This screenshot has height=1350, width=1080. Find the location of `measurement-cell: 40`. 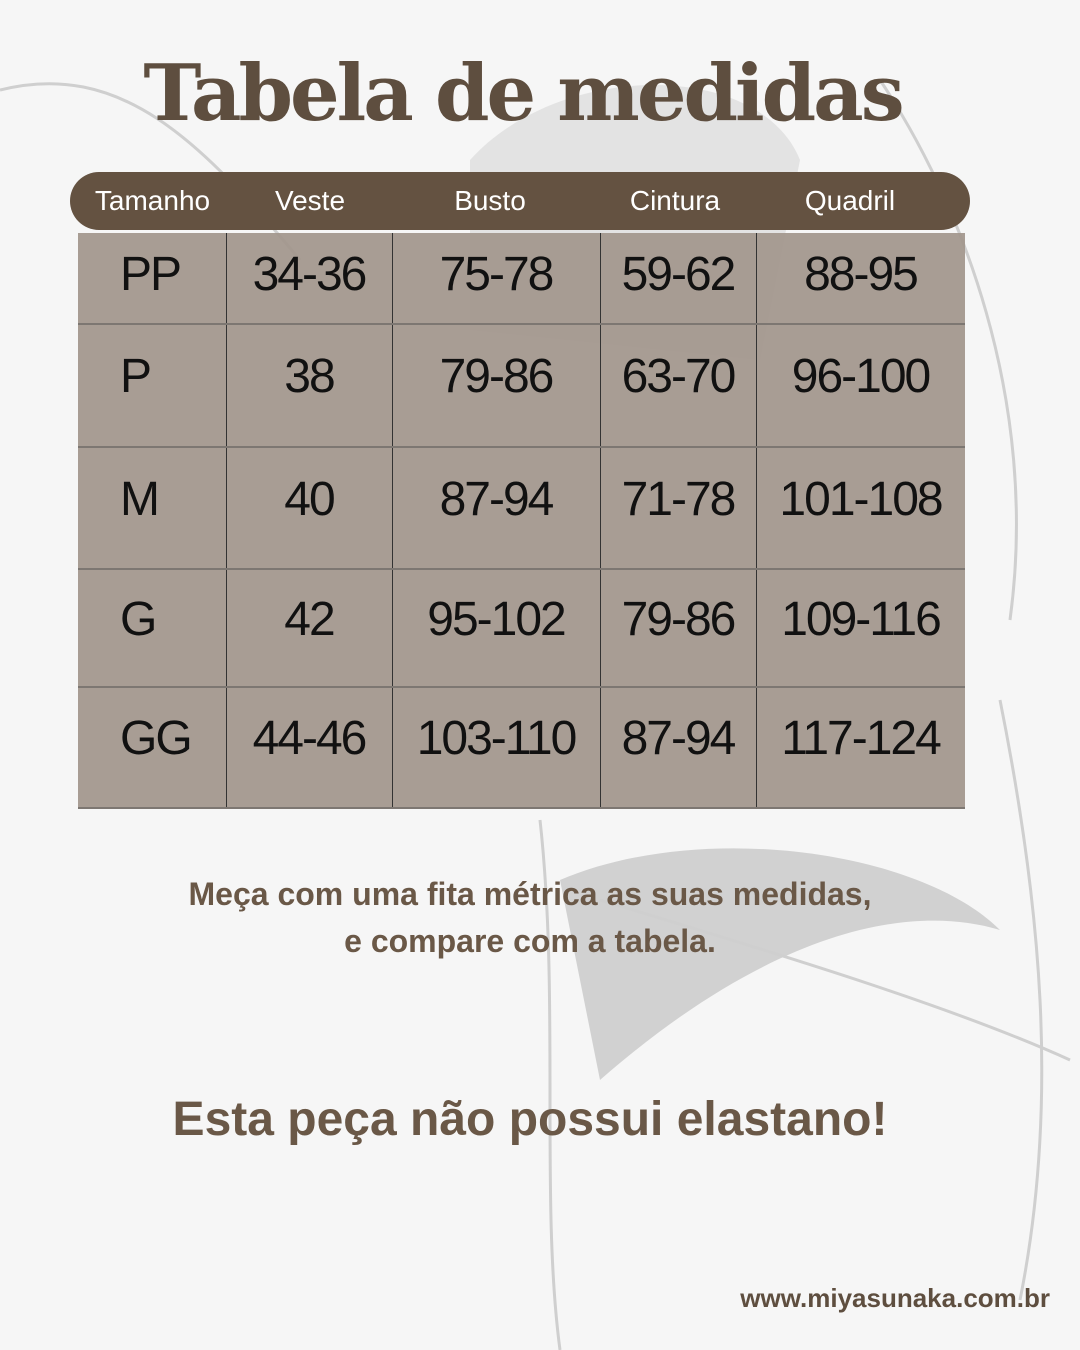

measurement-cell: 40 is located at coordinates (309, 499).